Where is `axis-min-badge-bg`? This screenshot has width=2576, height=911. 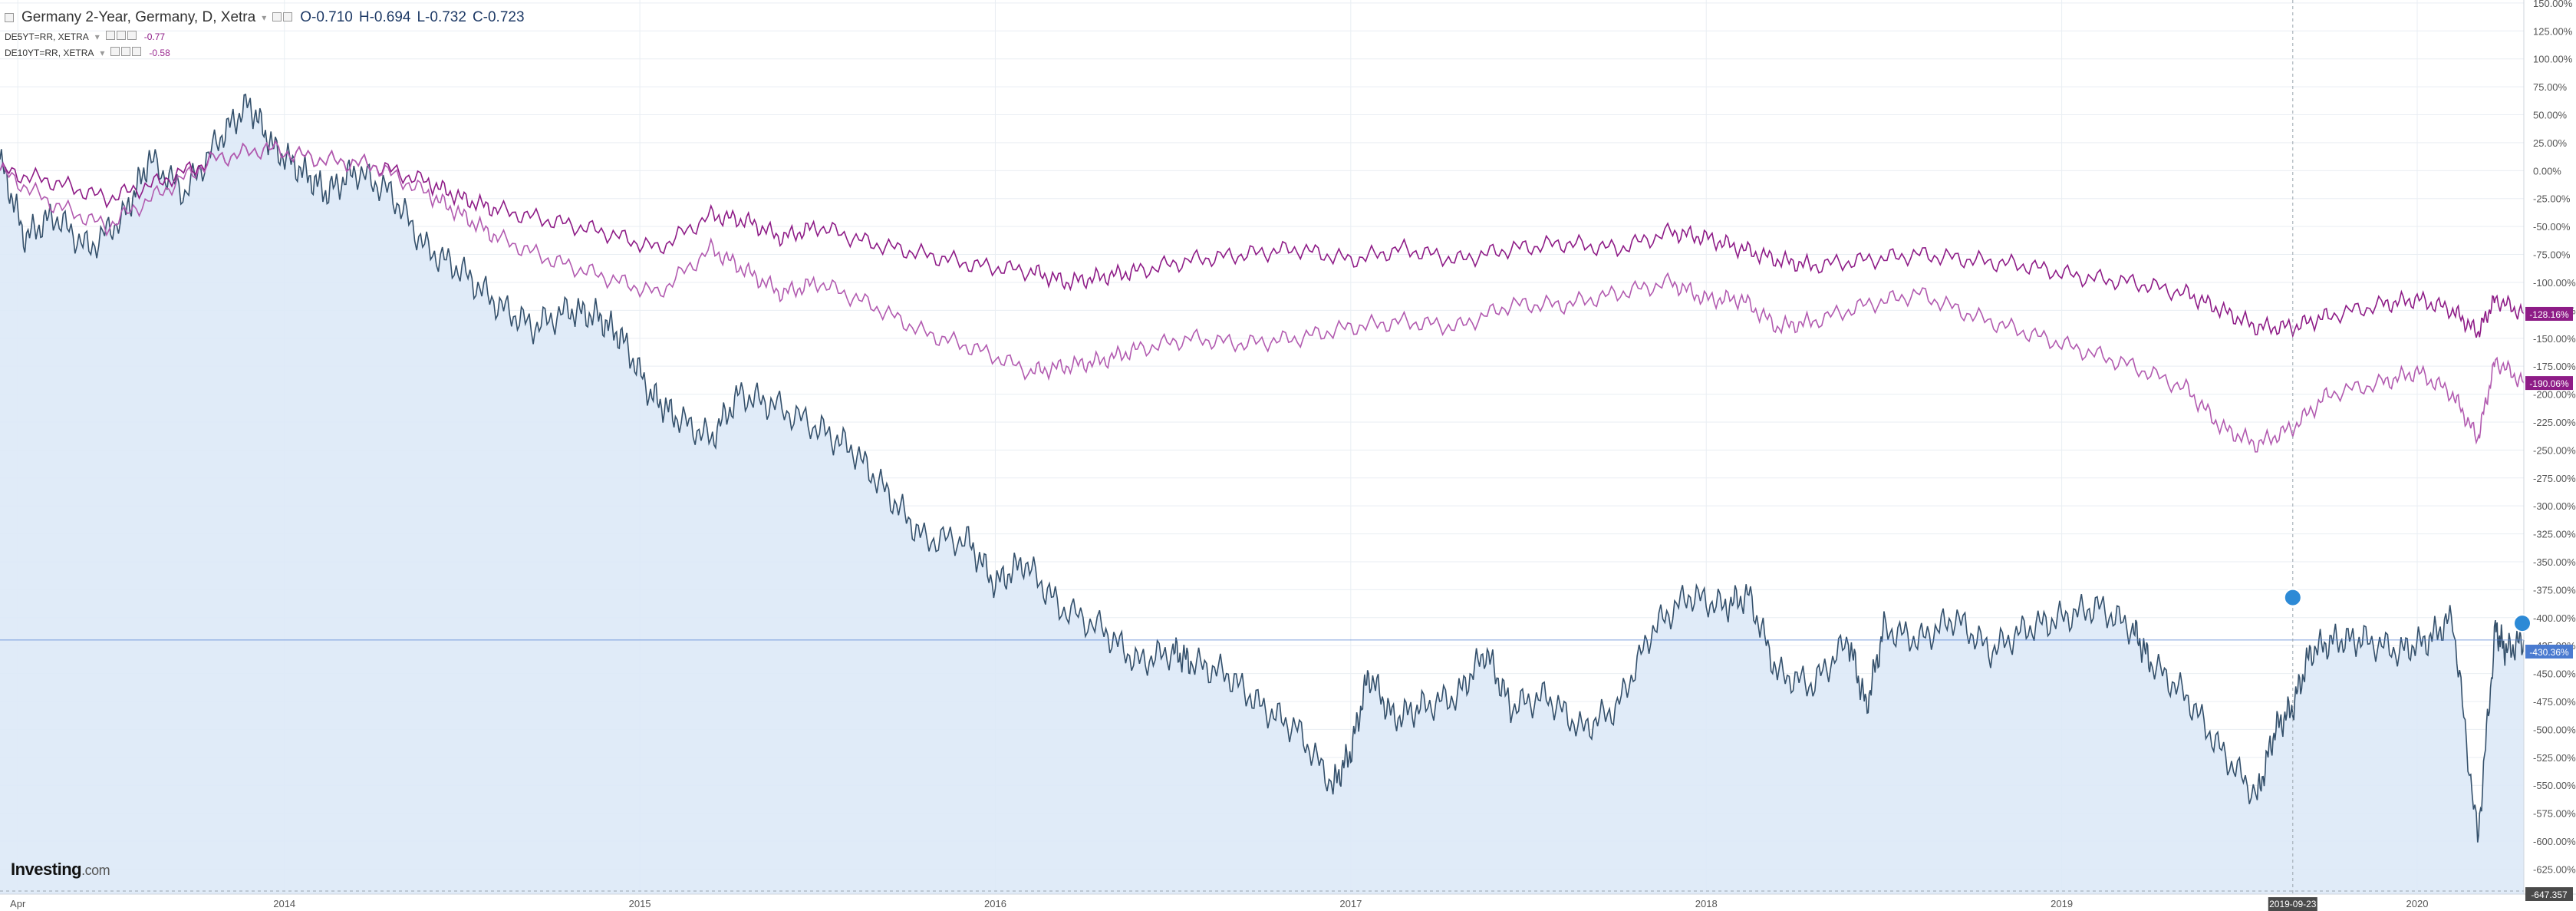 axis-min-badge-bg is located at coordinates (2549, 894).